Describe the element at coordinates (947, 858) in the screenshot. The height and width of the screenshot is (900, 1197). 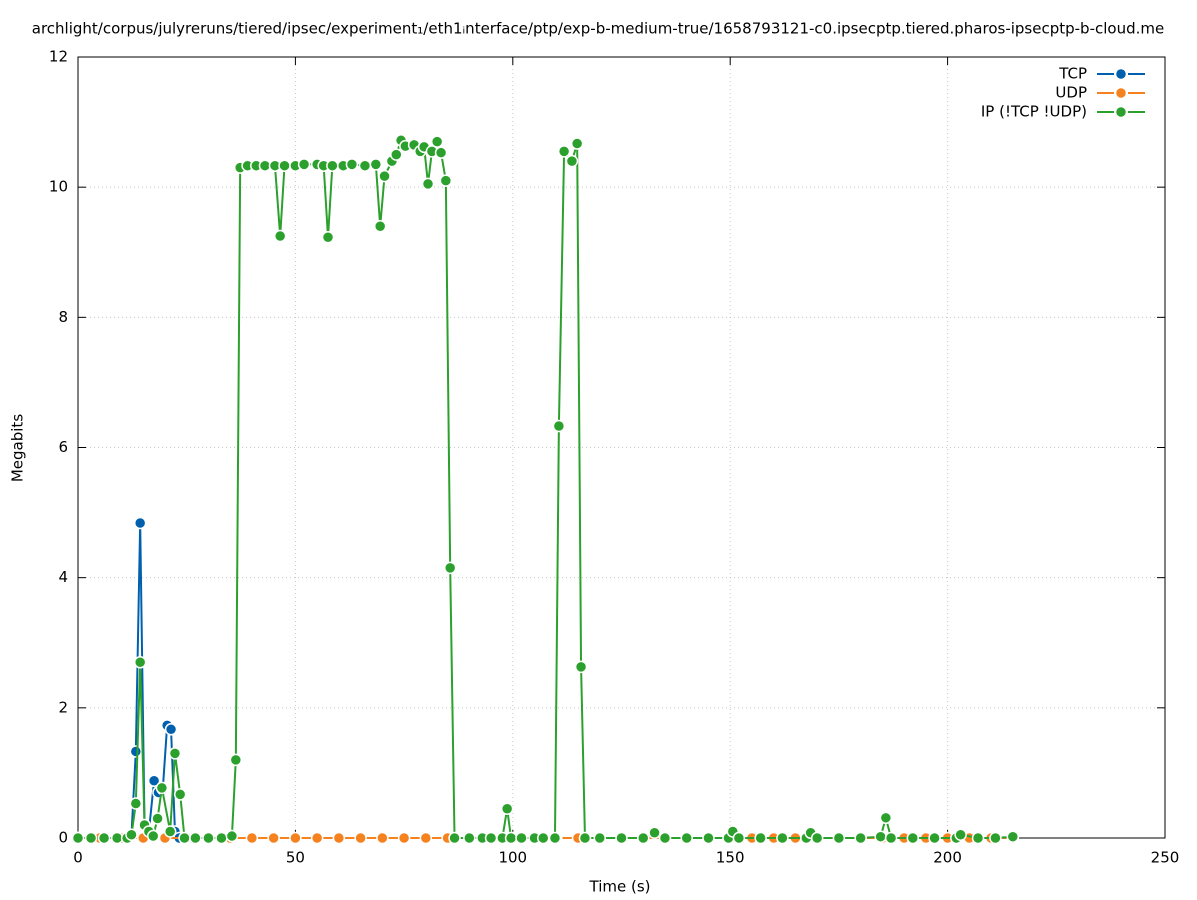
I see `x-tick-label: 200` at that location.